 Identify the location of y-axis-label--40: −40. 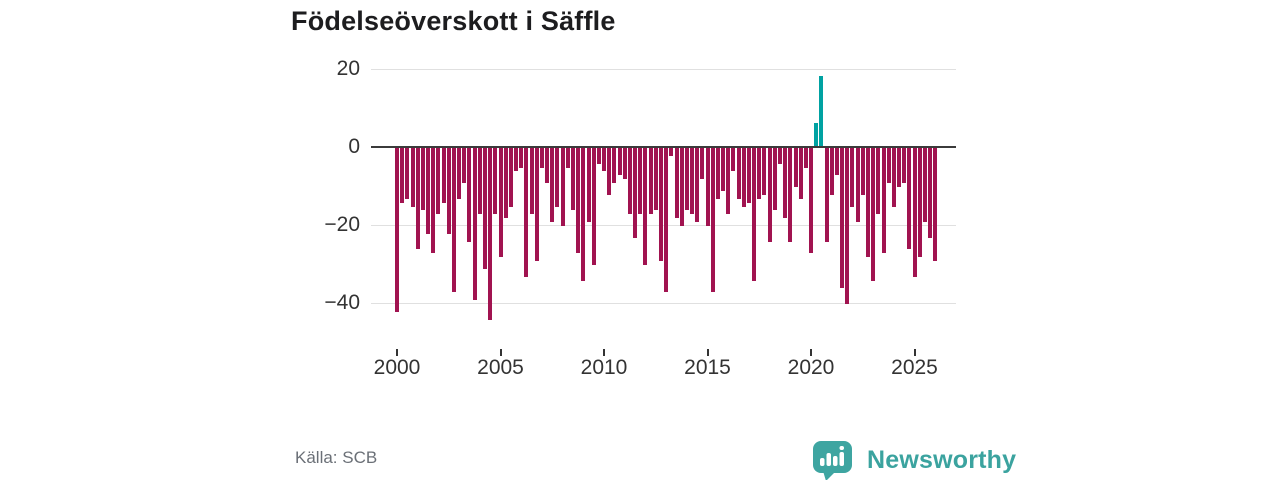
(342, 302).